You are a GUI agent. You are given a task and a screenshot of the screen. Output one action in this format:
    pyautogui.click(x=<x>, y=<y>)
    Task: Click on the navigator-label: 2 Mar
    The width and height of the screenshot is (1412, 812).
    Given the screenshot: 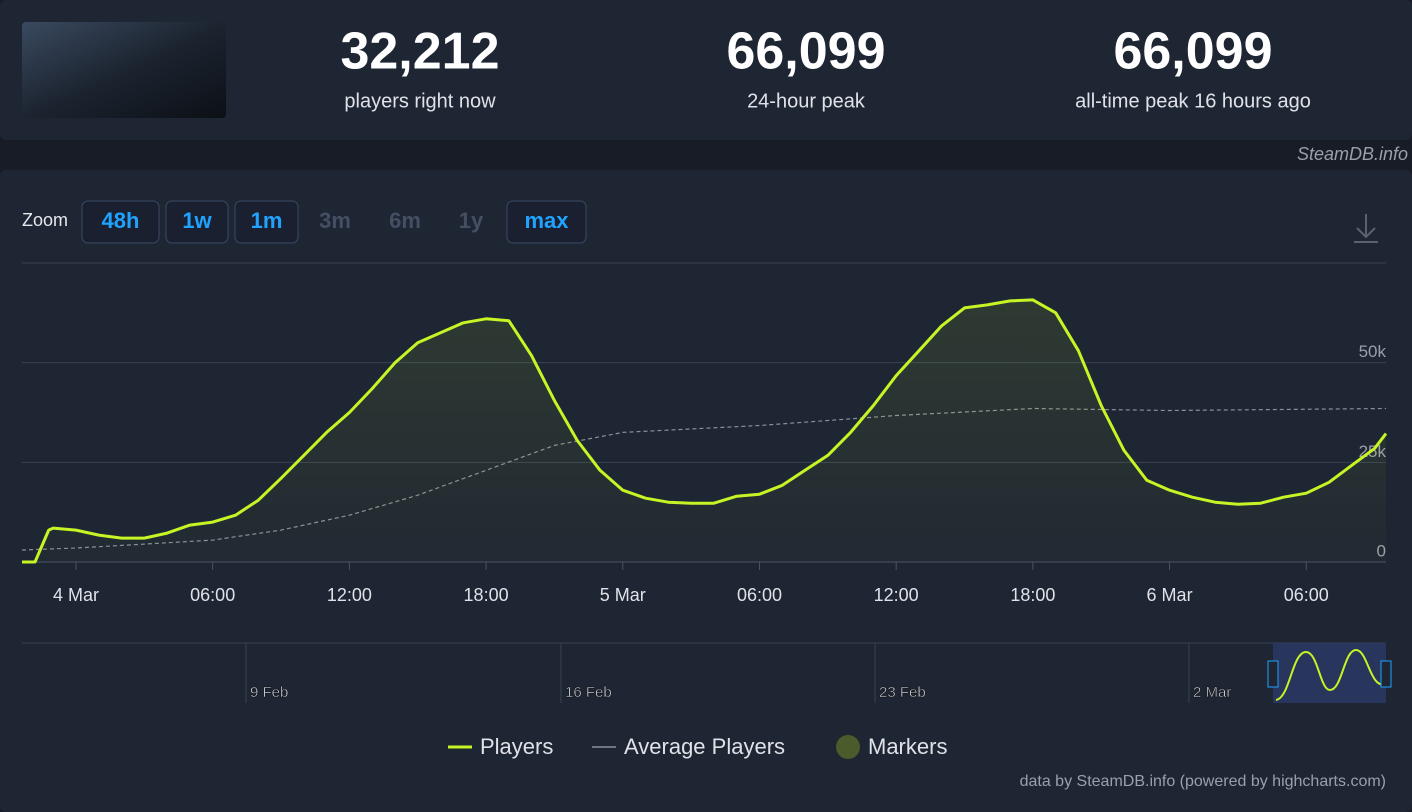 What is the action you would take?
    pyautogui.click(x=1212, y=692)
    